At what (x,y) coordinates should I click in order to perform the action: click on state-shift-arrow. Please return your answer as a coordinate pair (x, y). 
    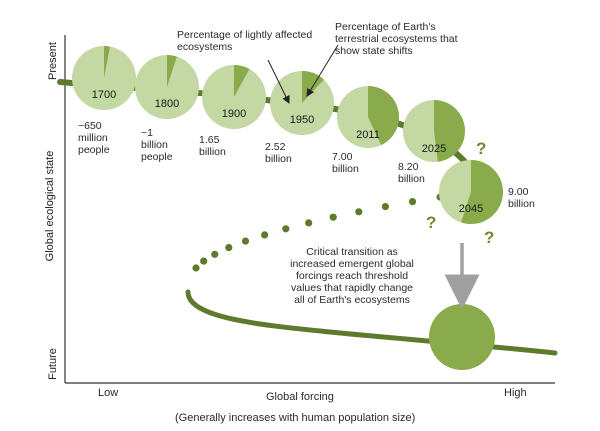
    Looking at the image, I should click on (322, 70).